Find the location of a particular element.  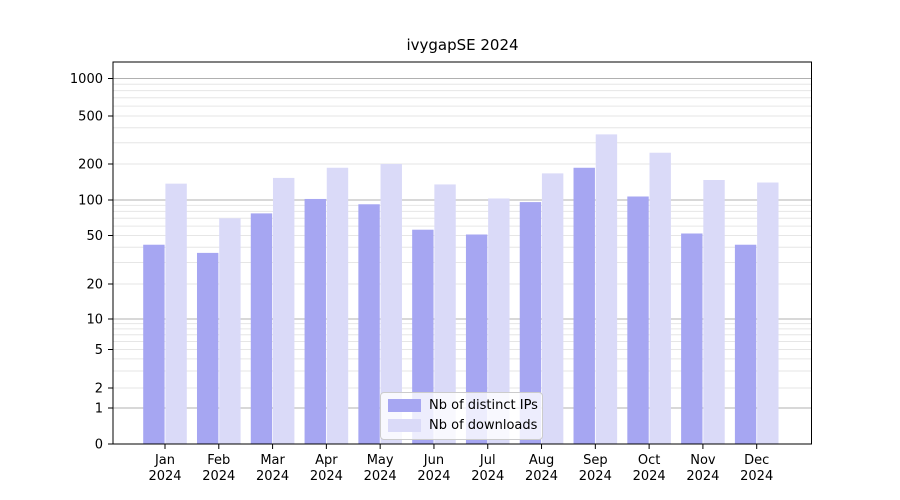

bar-downloads-nov is located at coordinates (714, 312).